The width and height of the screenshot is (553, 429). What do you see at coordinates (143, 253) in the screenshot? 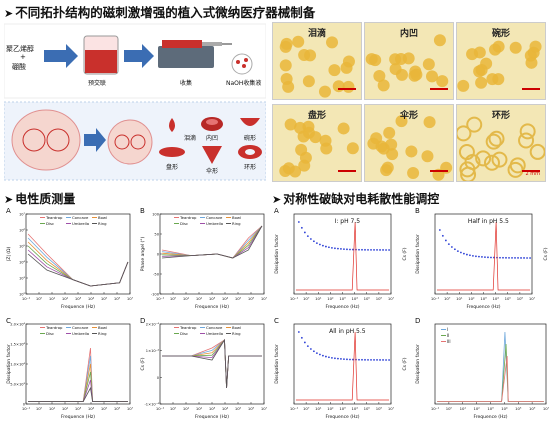
I see `y-axis-label: Phase angel (°)` at bounding box center [143, 253].